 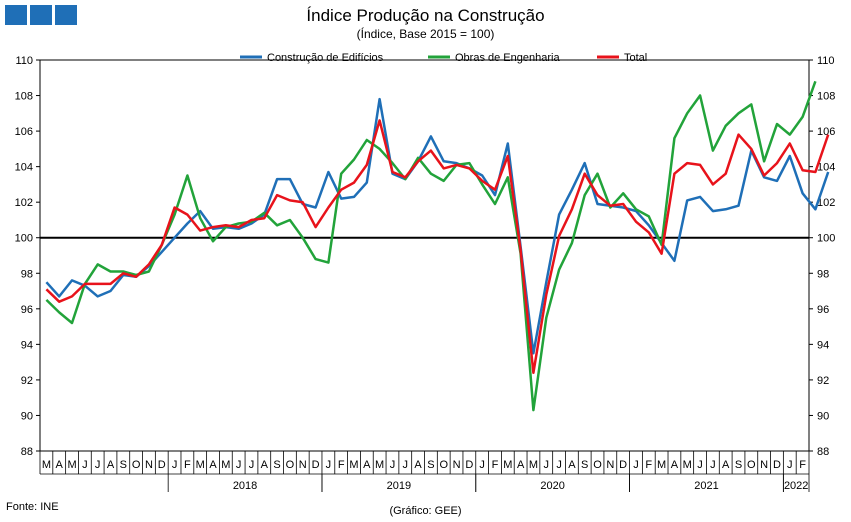 What do you see at coordinates (245, 486) in the screenshot?
I see `year-label: 2018` at bounding box center [245, 486].